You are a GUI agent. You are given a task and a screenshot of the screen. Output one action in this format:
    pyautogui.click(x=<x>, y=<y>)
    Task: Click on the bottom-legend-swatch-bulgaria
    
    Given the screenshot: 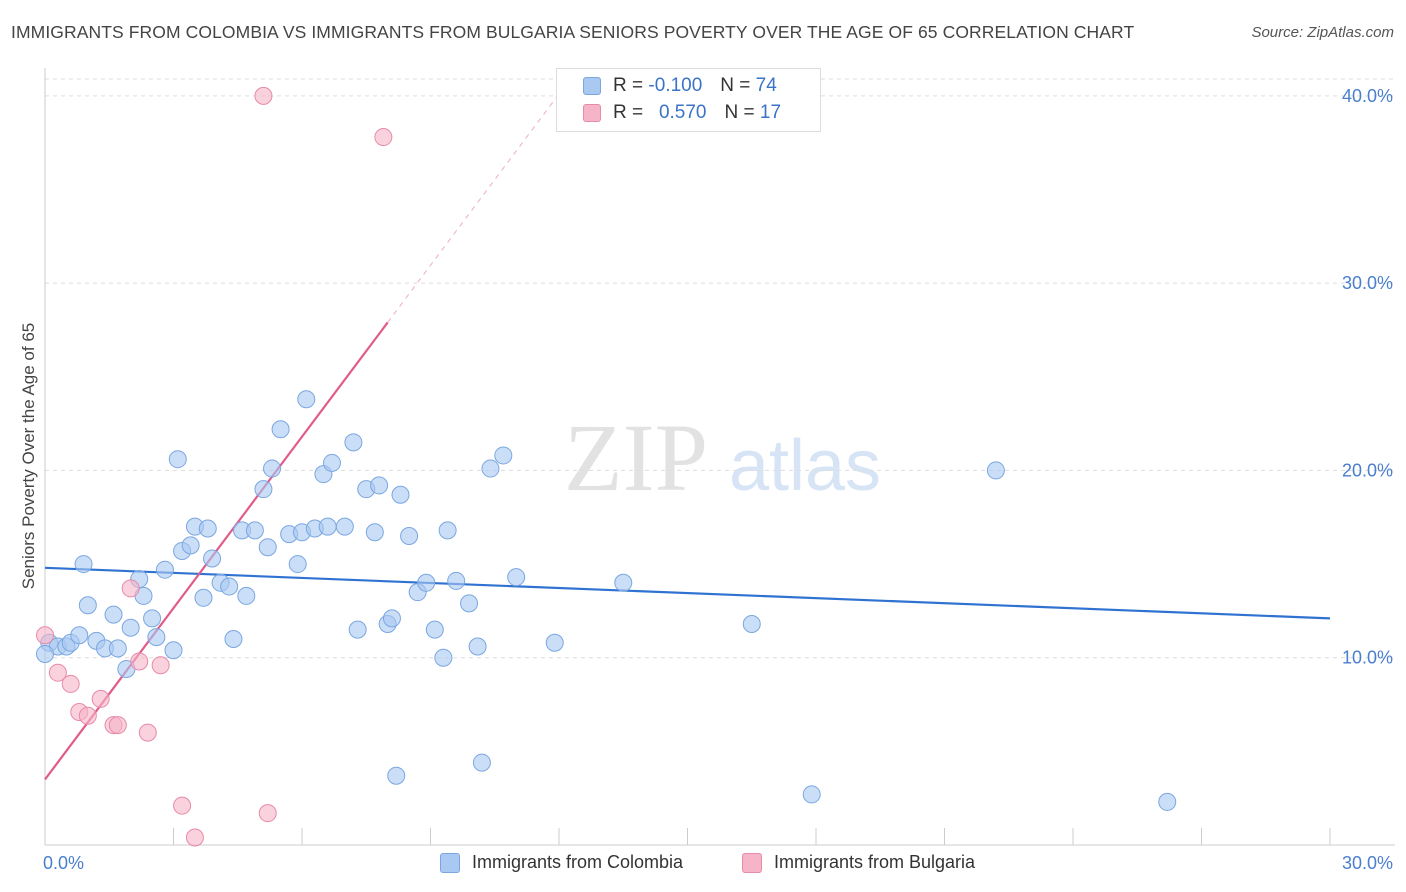 What is the action you would take?
    pyautogui.click(x=752, y=862)
    